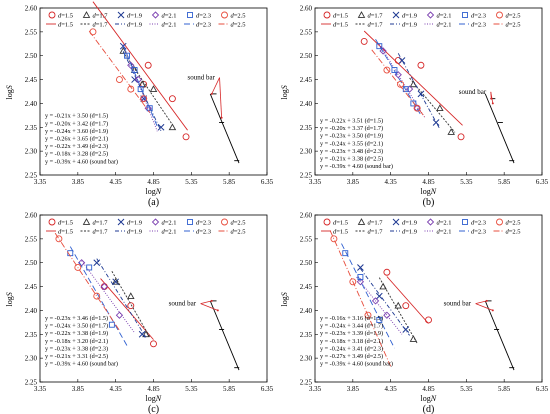 This screenshot has width=550, height=414. I want to click on y-tick-label: 2.30, so click(306, 152).